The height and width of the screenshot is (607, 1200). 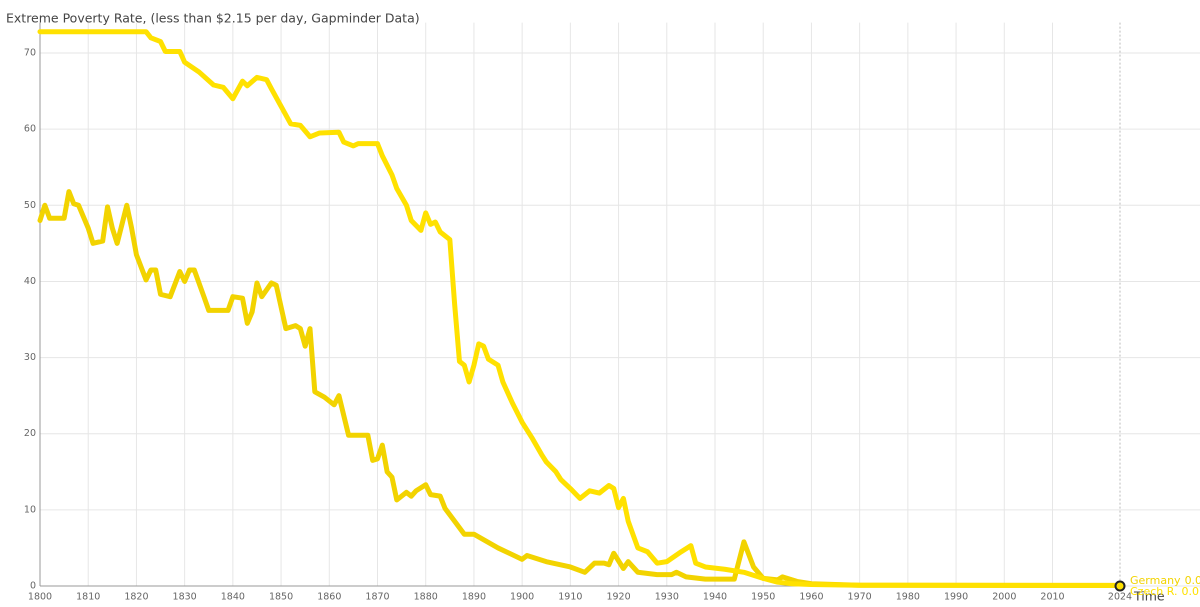 What do you see at coordinates (1052, 597) in the screenshot?
I see `x-tick-label: 2010` at bounding box center [1052, 597].